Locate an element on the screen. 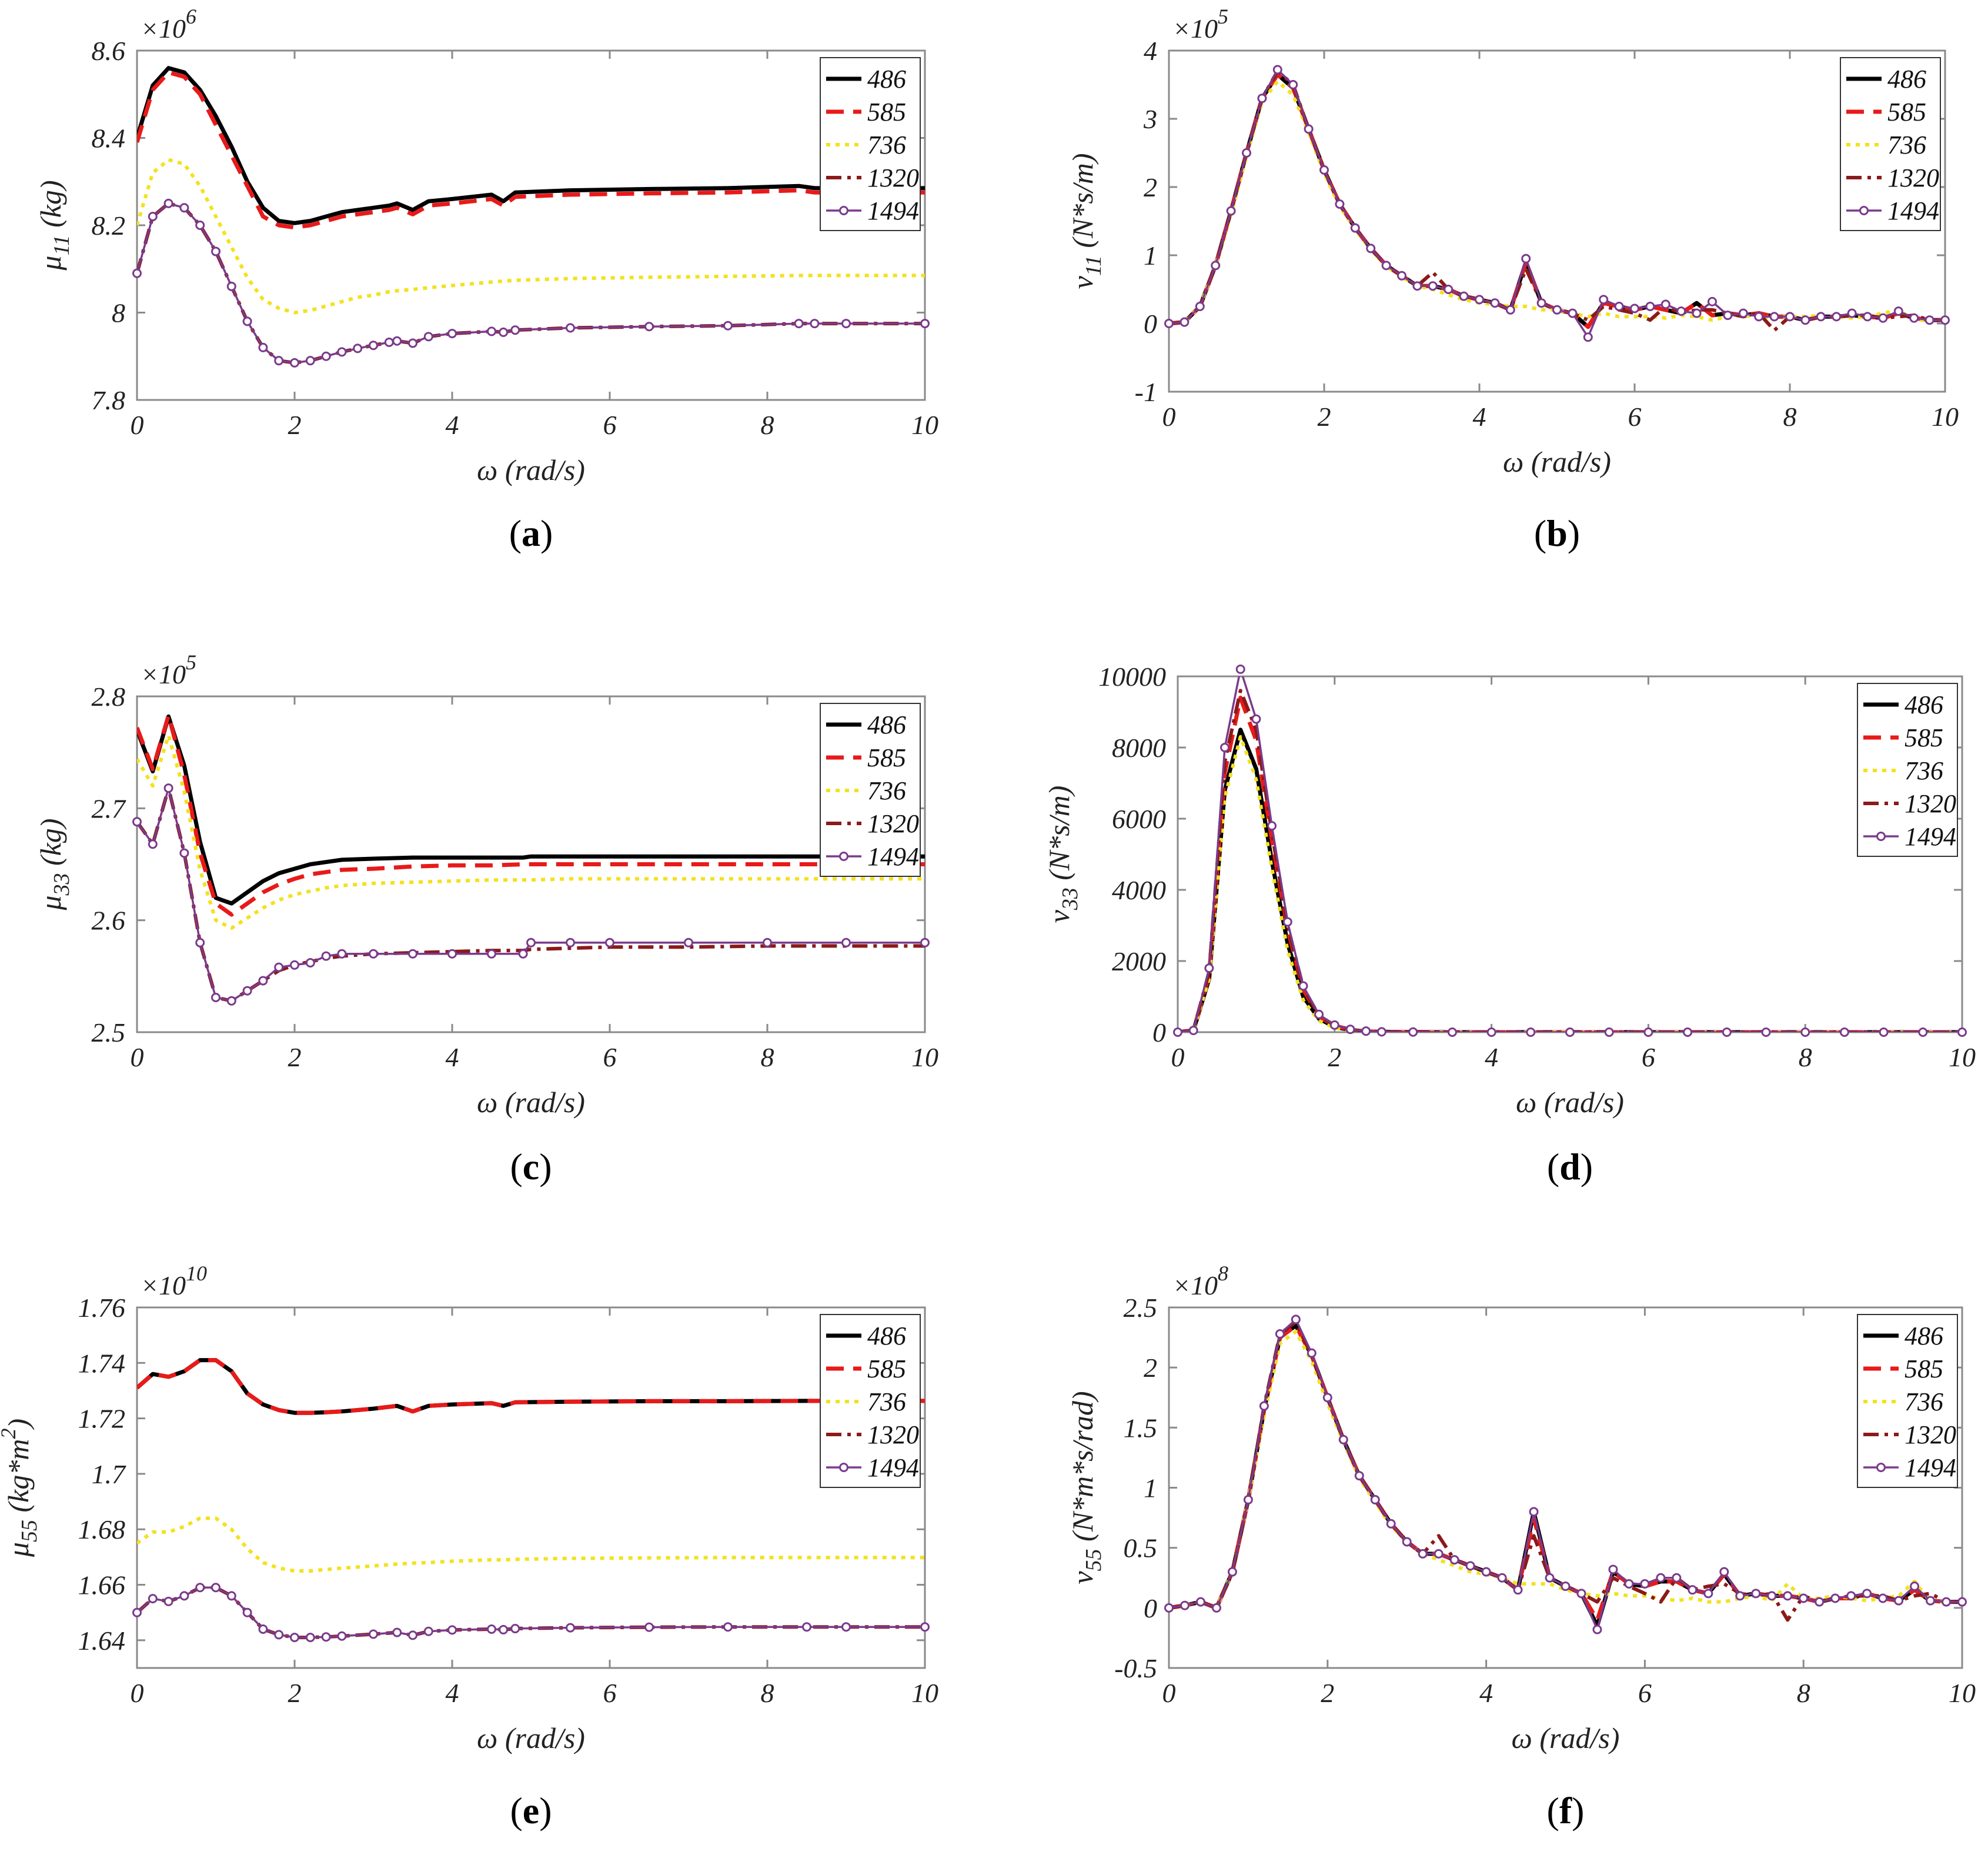  y-tick-label: 2 is located at coordinates (1150, 187).